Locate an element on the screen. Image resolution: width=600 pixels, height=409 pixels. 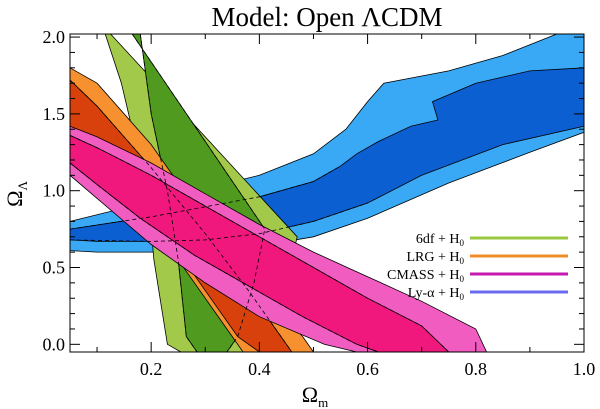
y-tick-label: 2.0 is located at coordinates (54, 37).